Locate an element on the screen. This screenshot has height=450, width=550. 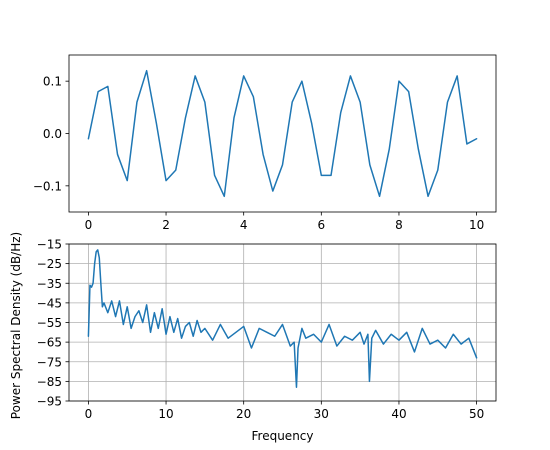
y-tick-label: 0.0 is located at coordinates (52, 134).